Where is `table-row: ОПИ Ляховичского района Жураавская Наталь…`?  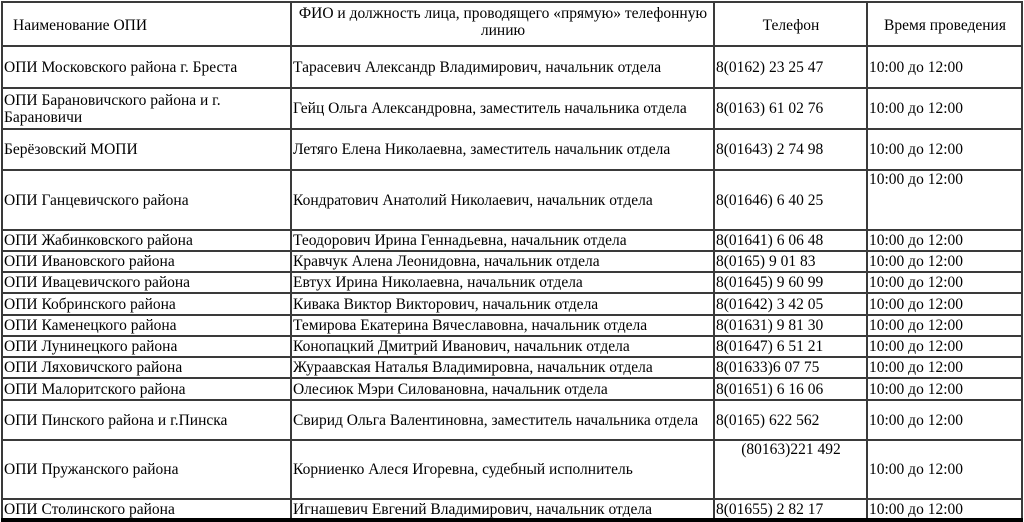
table-row: ОПИ Ляховичского района Жураавская Наталь… is located at coordinates (512, 367).